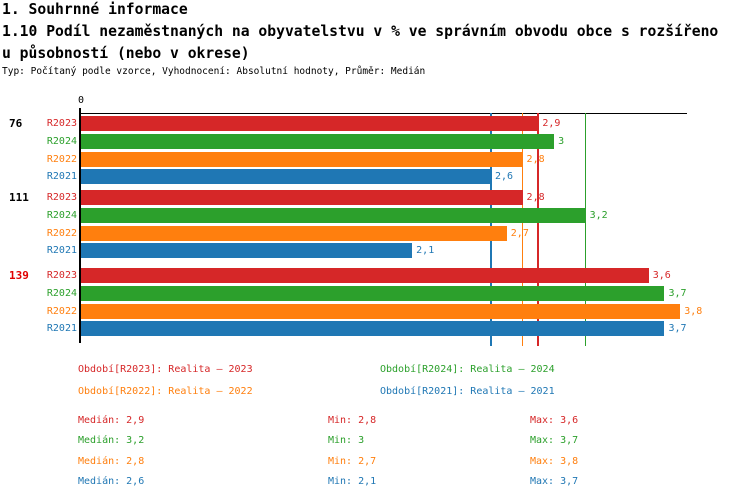 The image size is (750, 498). I want to click on legend-item-R2024: Období[R2024]: Realita – 2024, so click(467, 369).